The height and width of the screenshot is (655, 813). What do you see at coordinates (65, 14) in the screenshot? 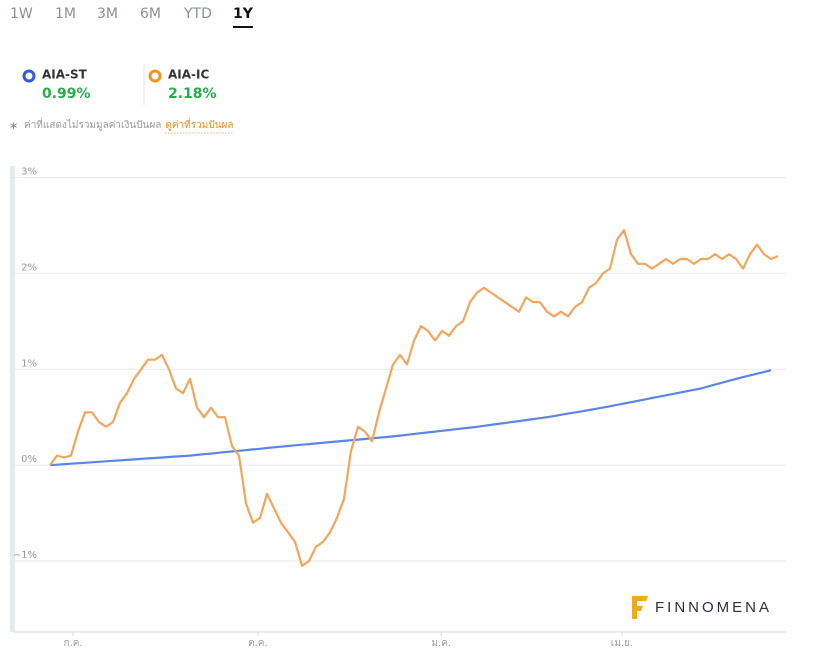
I see `period-tab: 1M` at bounding box center [65, 14].